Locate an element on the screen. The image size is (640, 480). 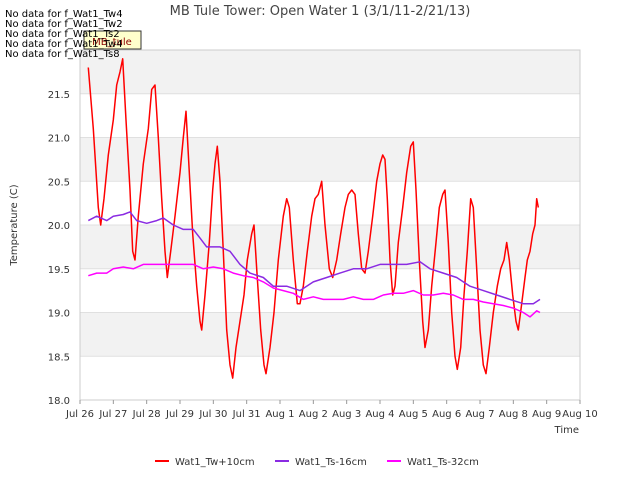
legend-label: Wat1_Ts-16cm is located at coordinates (331, 462).